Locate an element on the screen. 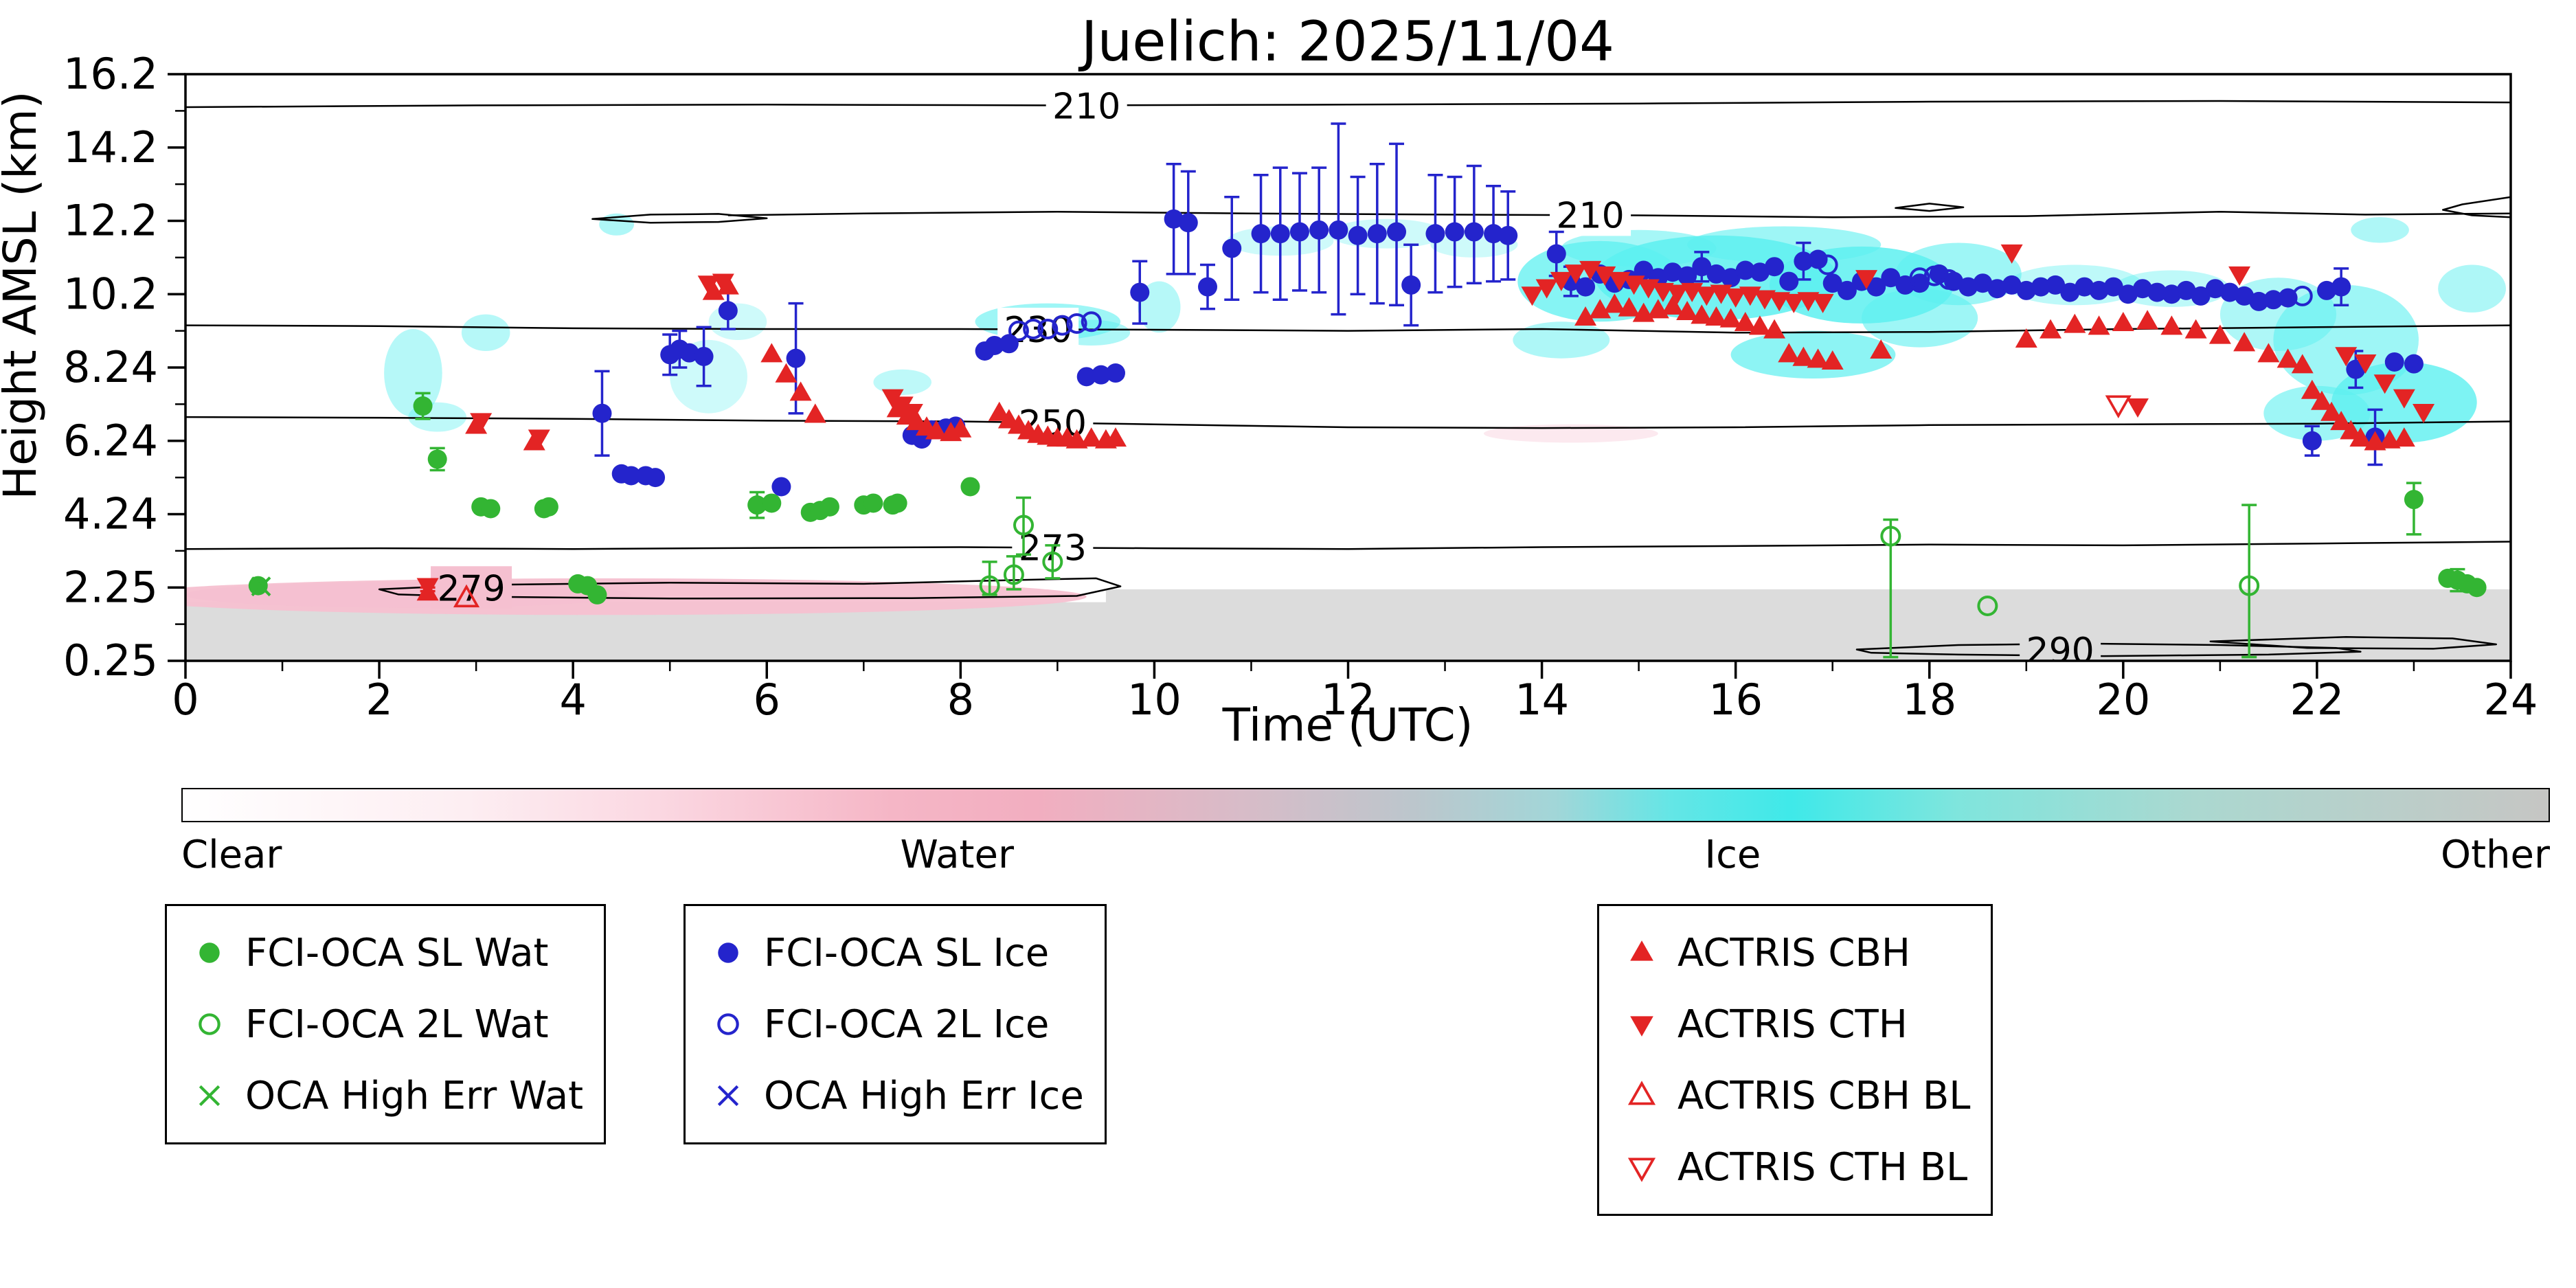  colorbar-label-other: Other is located at coordinates (2495, 855).